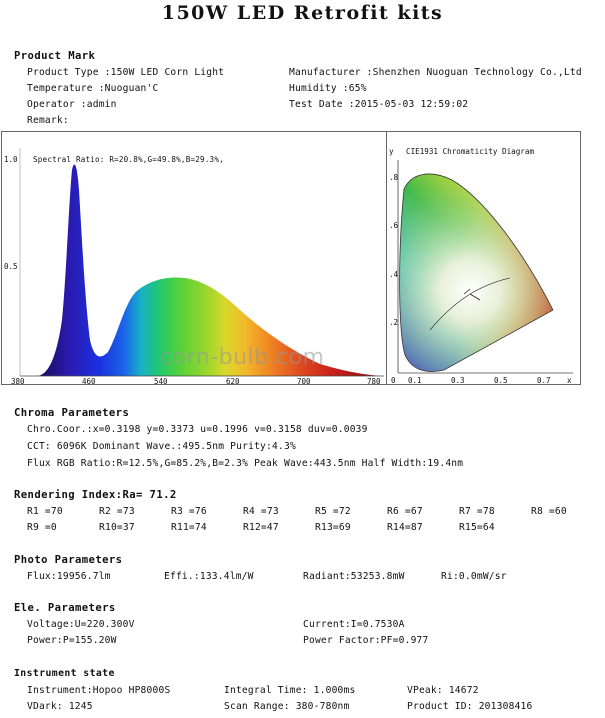 The height and width of the screenshot is (718, 605). I want to click on cie-x-tick: 0.7, so click(544, 380).